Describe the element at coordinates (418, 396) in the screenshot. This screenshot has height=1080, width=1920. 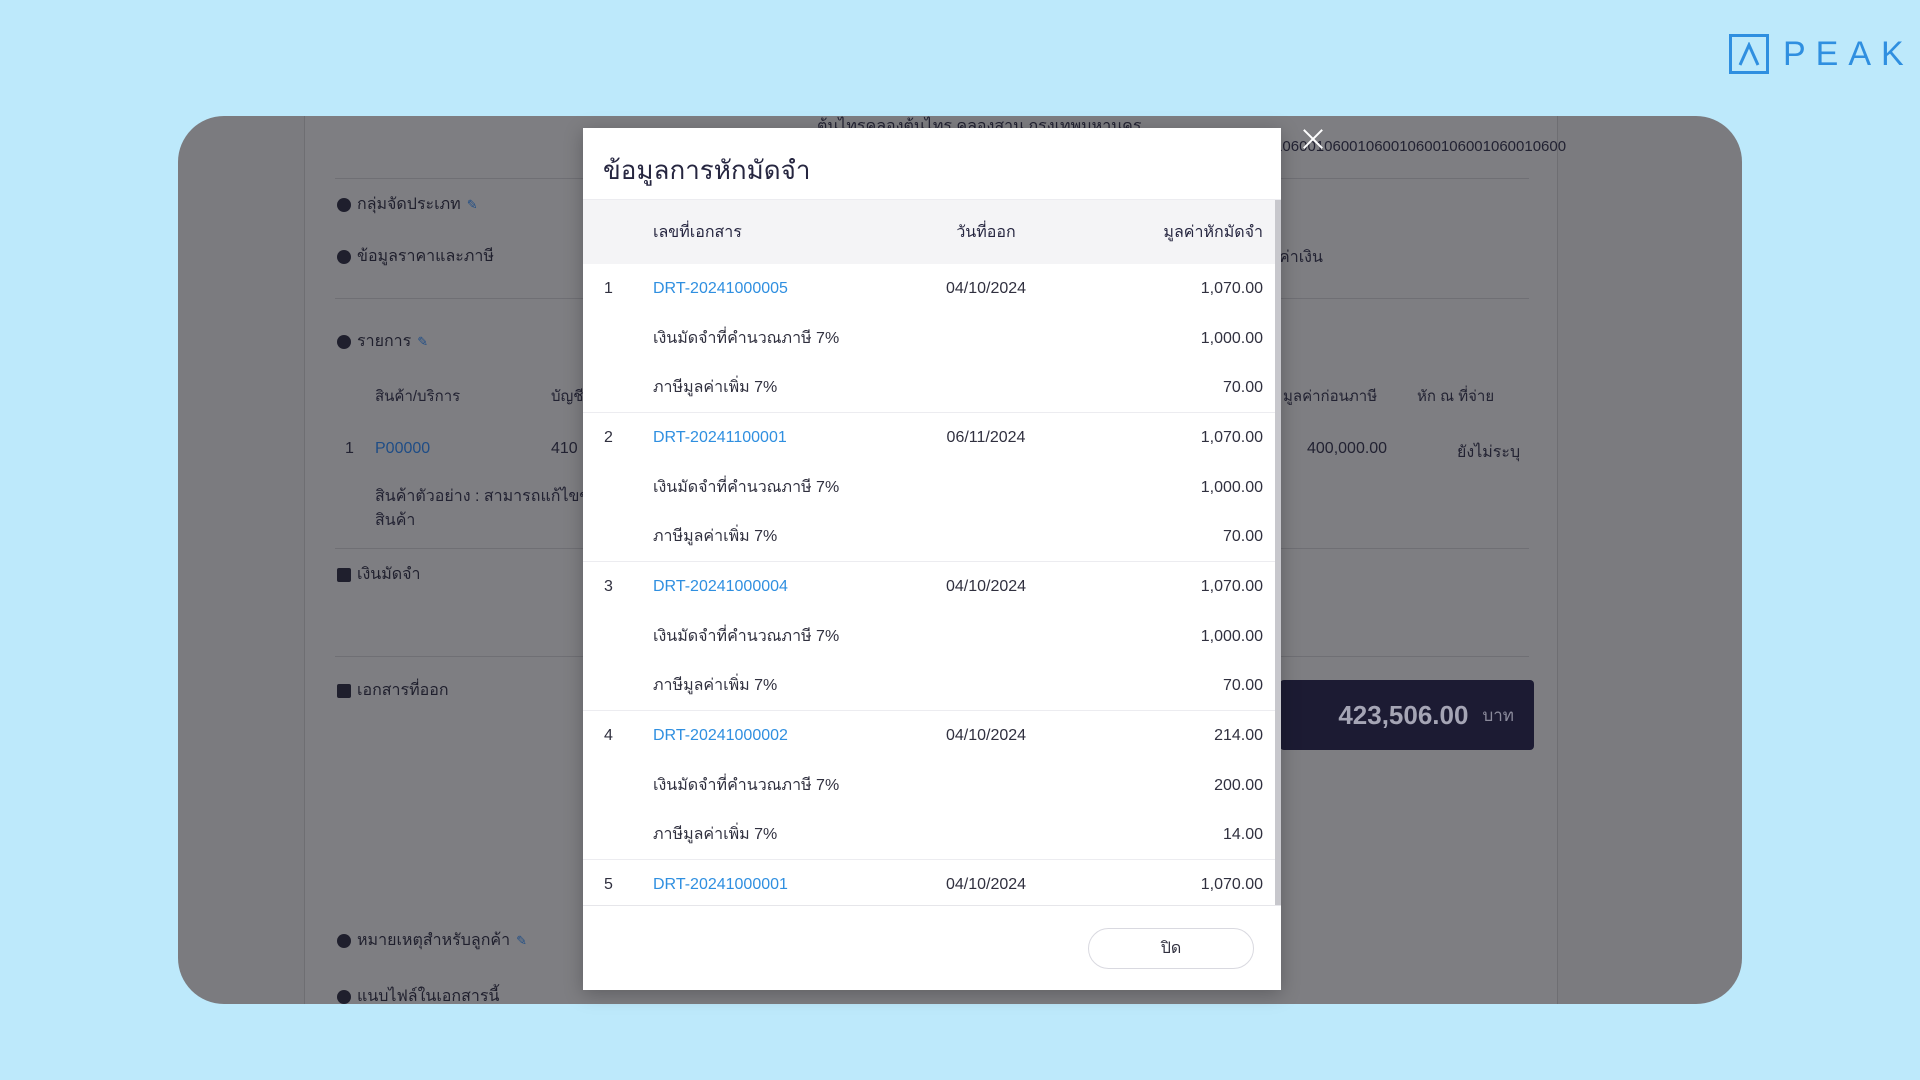
I see `items-col-product: สินค้า/บริการ` at that location.